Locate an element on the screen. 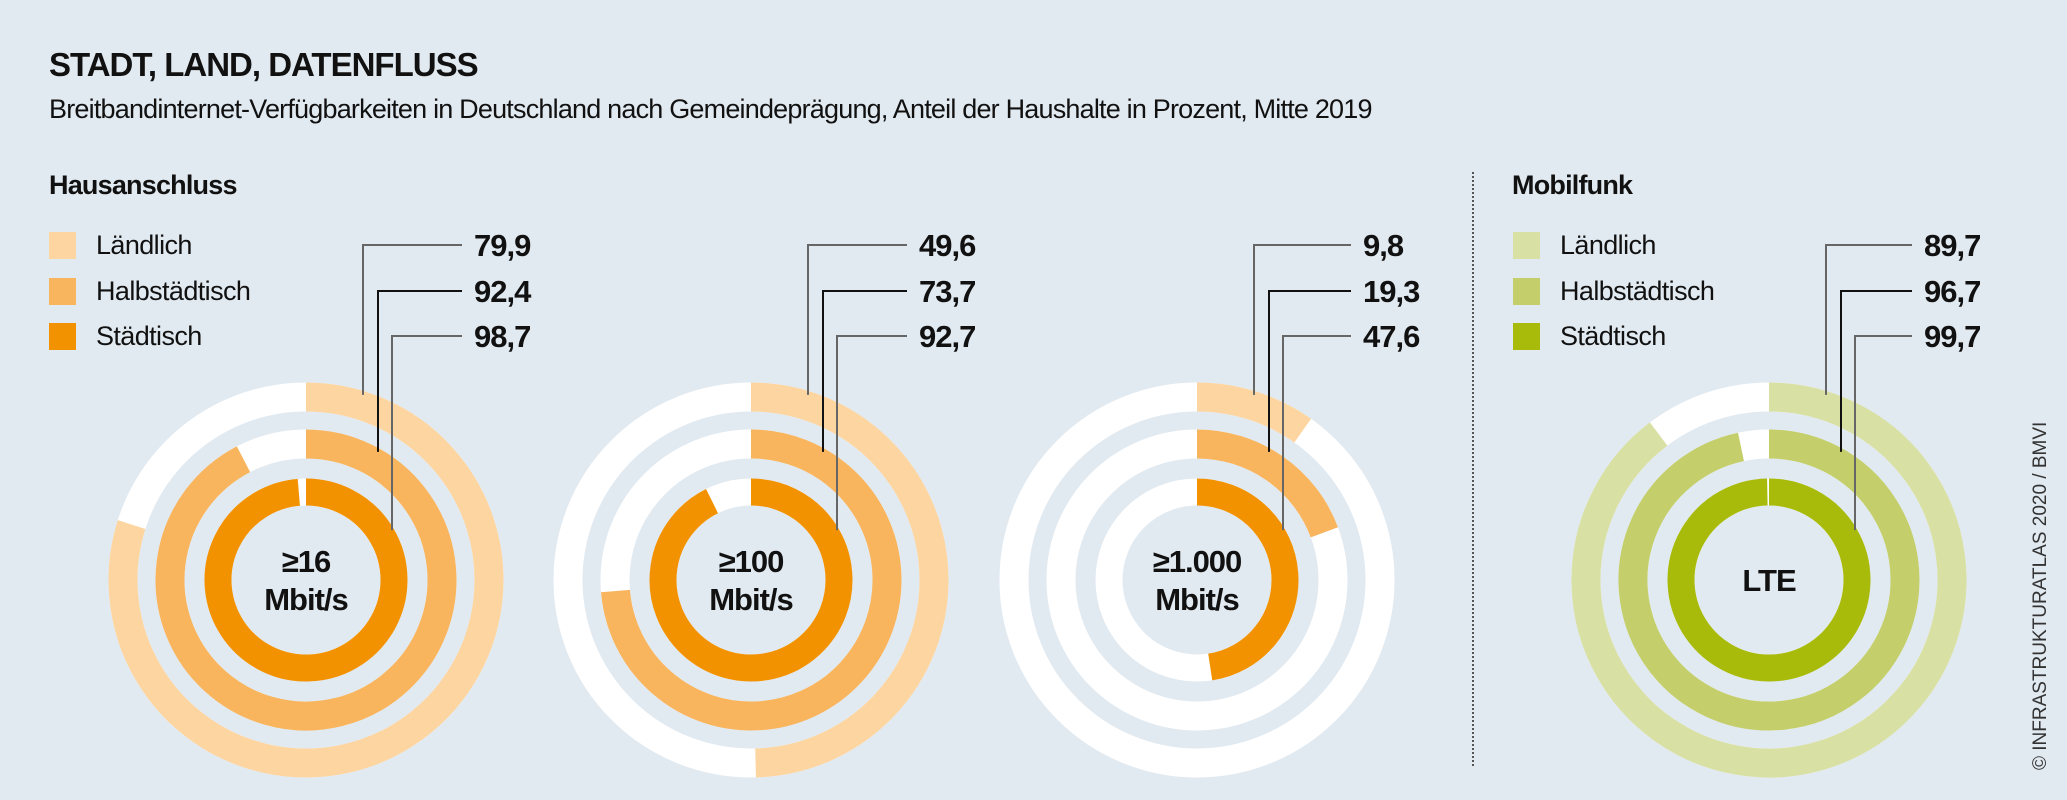 The height and width of the screenshot is (800, 2067). data-label: 99,7 is located at coordinates (1952, 336).